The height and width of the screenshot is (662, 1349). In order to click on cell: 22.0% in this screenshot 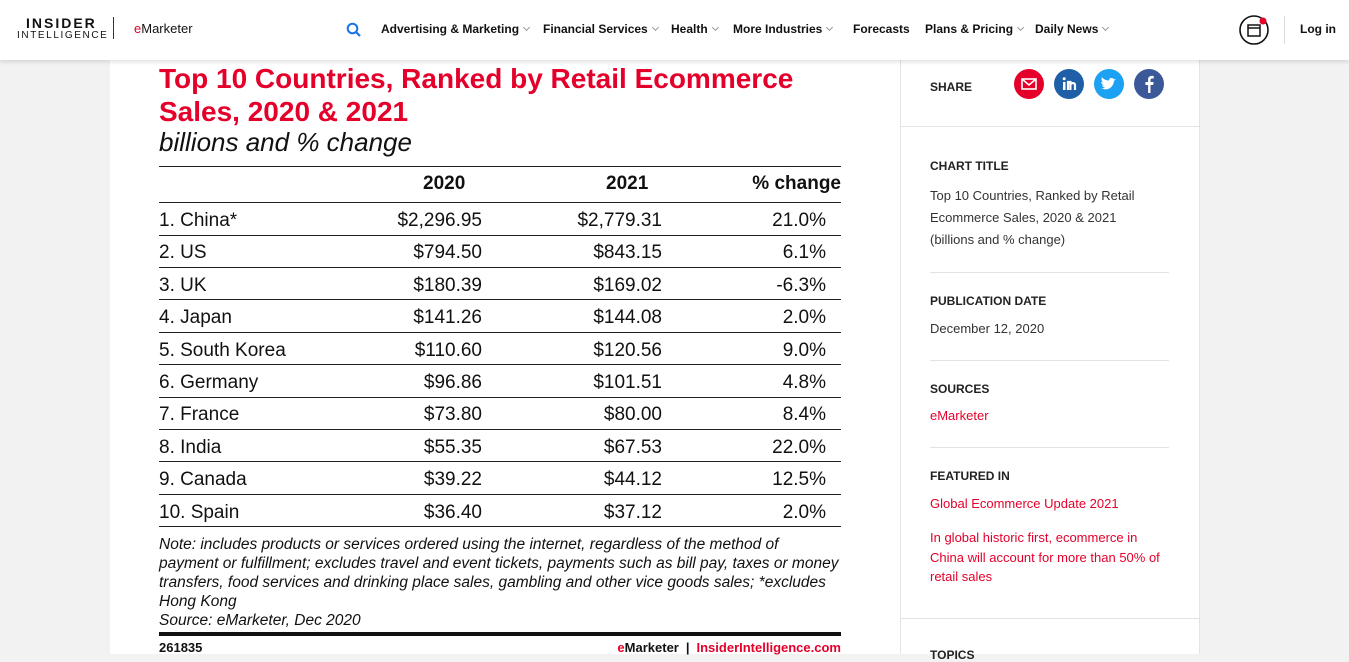, I will do `click(799, 447)`.